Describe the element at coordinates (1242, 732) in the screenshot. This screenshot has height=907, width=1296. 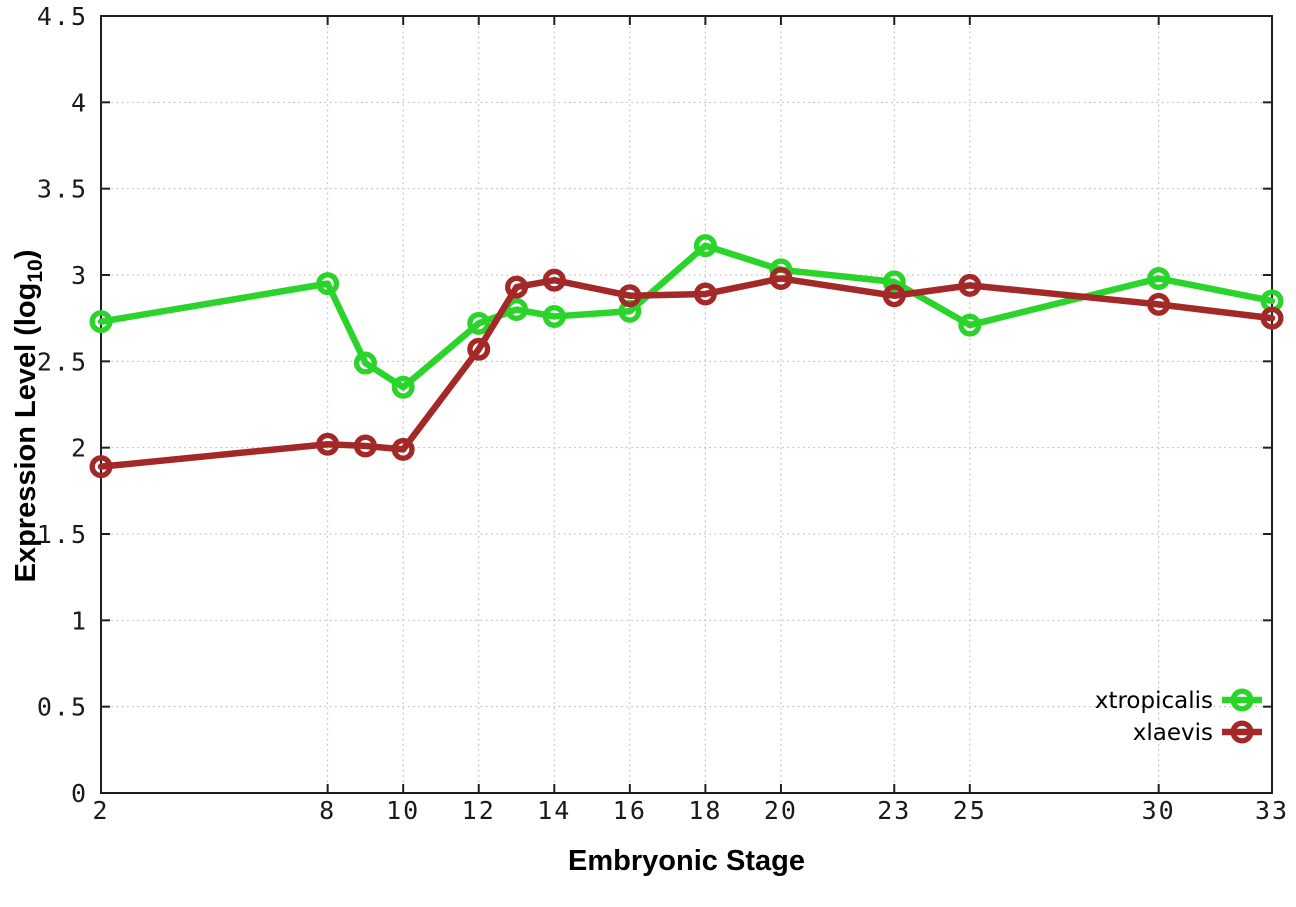
I see `legend-marker-xlaevis` at that location.